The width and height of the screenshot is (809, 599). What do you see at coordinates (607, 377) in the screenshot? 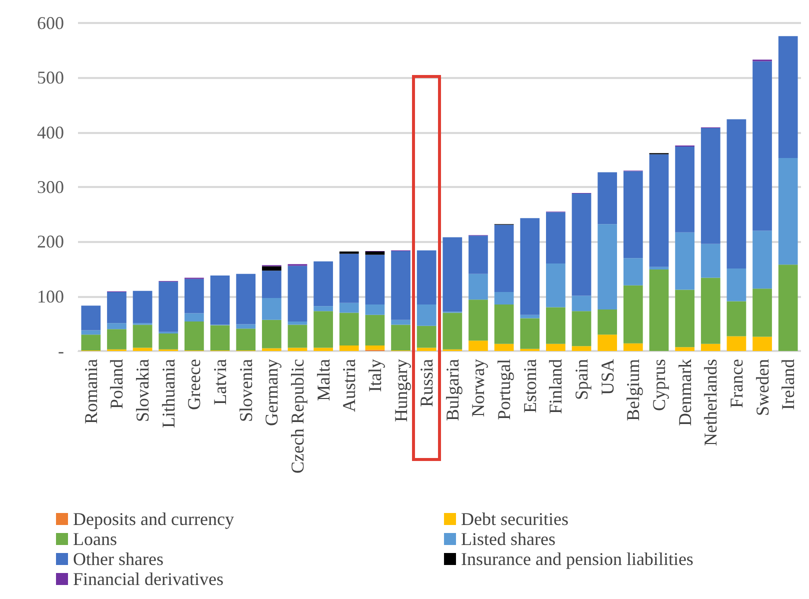
I see `x-tick-label: USA` at bounding box center [607, 377].